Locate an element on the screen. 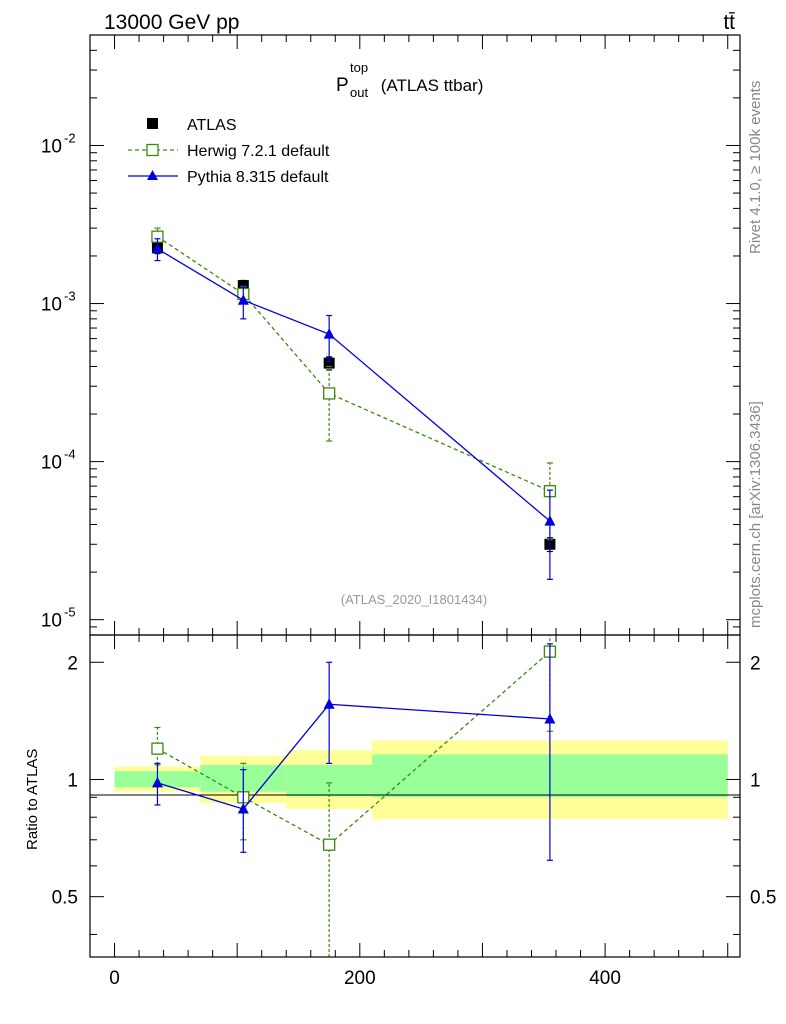 Image resolution: width=786 pixels, height=1024 pixels. analysis-label: (ATLAS_2020_I1801434) is located at coordinates (414, 599).